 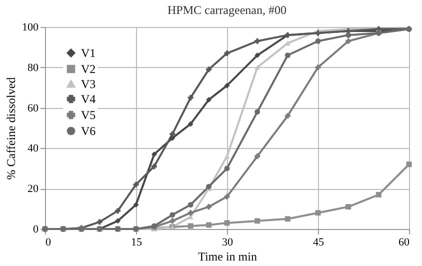 I want to click on y-tick-label: 20, so click(x=33, y=189).